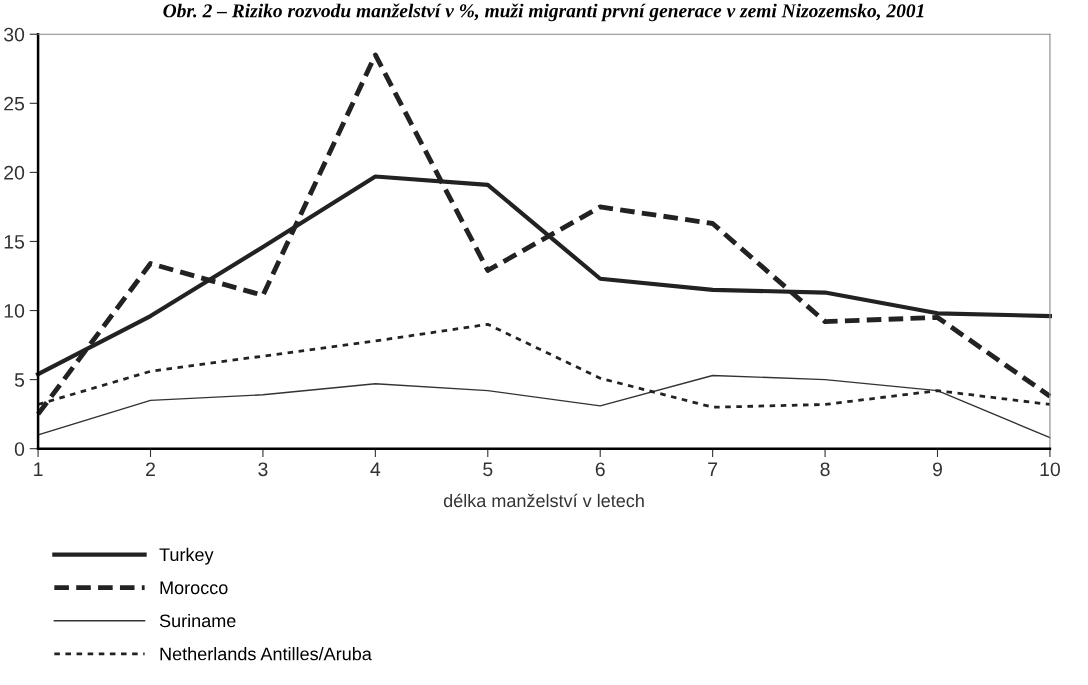 The width and height of the screenshot is (1088, 685). I want to click on chart-title: Obr. 2 – Riziko rozvodu manželství v %, muži migranti první generace v zemi Nizozemsko, 2001, so click(543, 12).